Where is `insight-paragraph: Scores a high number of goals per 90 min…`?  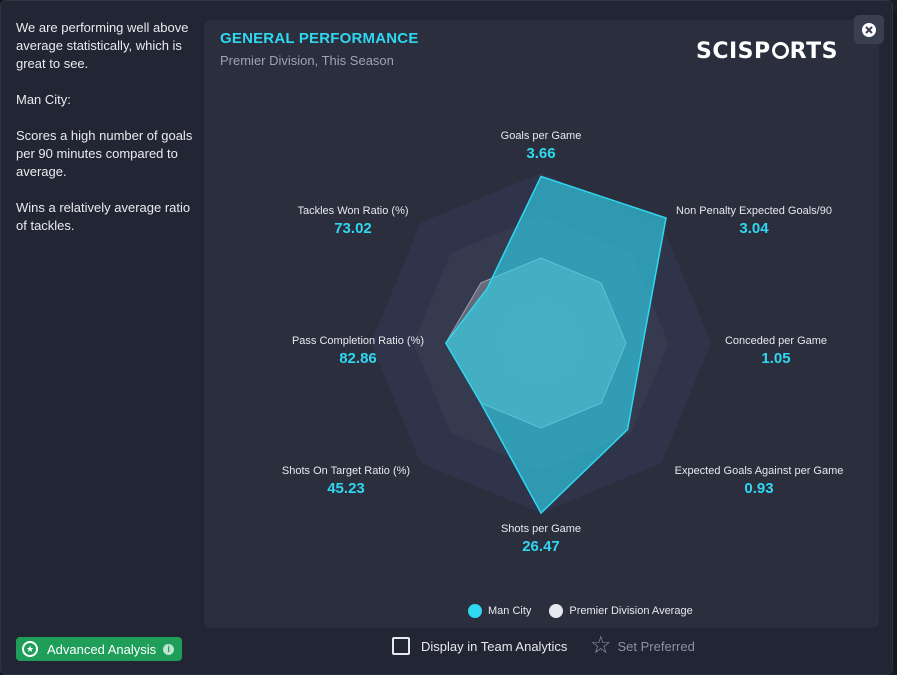 insight-paragraph: Scores a high number of goals per 90 min… is located at coordinates (104, 153).